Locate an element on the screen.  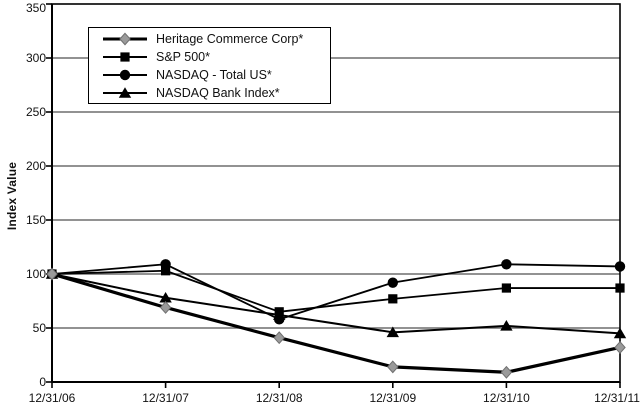
legend-item: NASDAQ - Total US* is located at coordinates (216, 75).